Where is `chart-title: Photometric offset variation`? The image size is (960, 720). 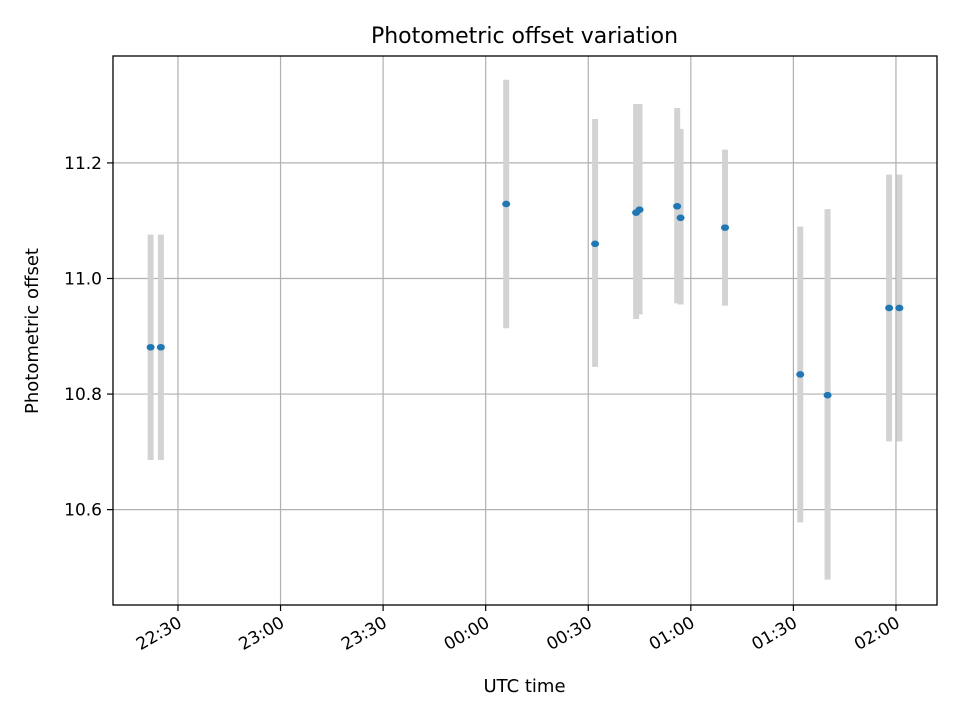
chart-title: Photometric offset variation is located at coordinates (524, 36).